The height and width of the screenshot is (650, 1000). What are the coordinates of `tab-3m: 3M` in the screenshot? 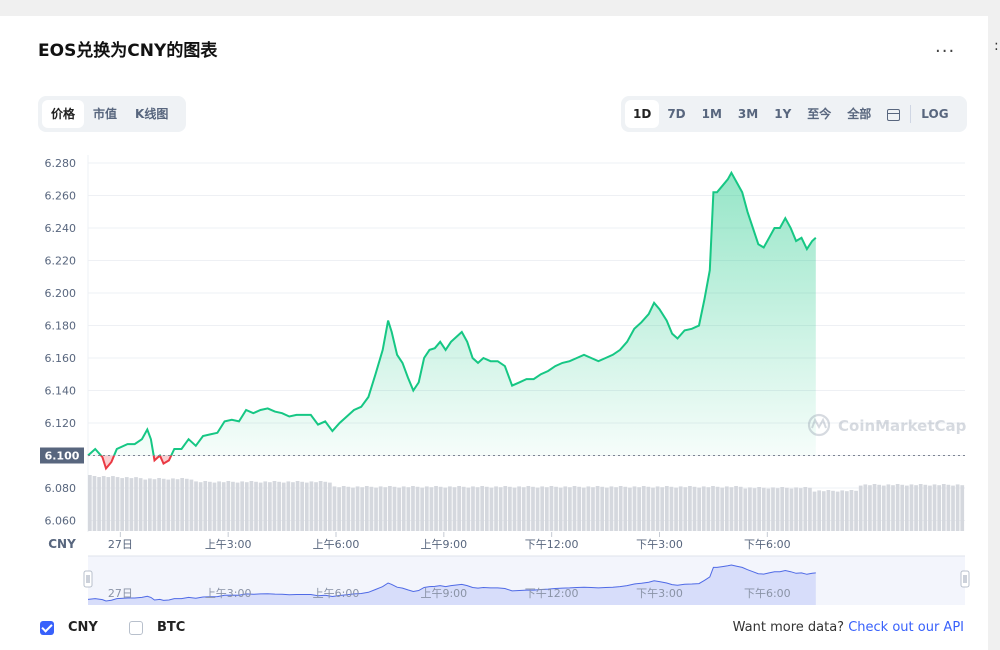 It's located at (748, 114).